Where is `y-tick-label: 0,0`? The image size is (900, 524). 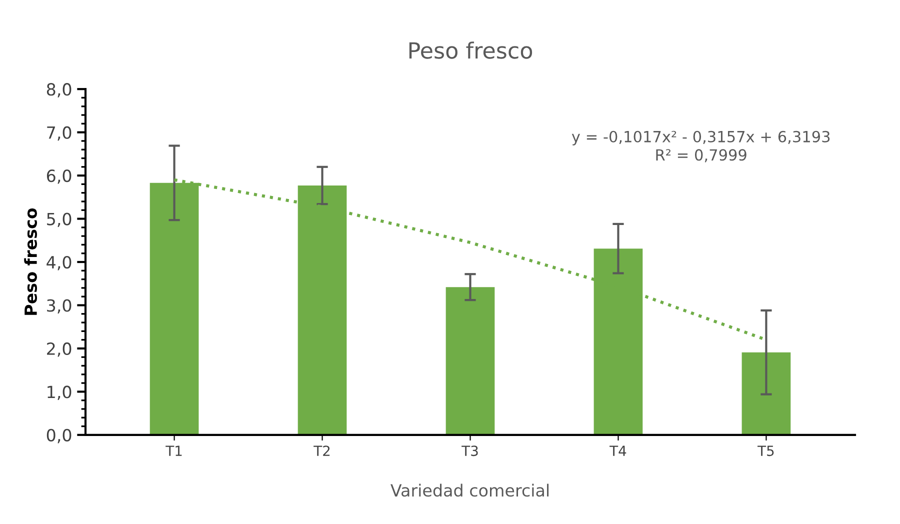
y-tick-label: 0,0 is located at coordinates (59, 436).